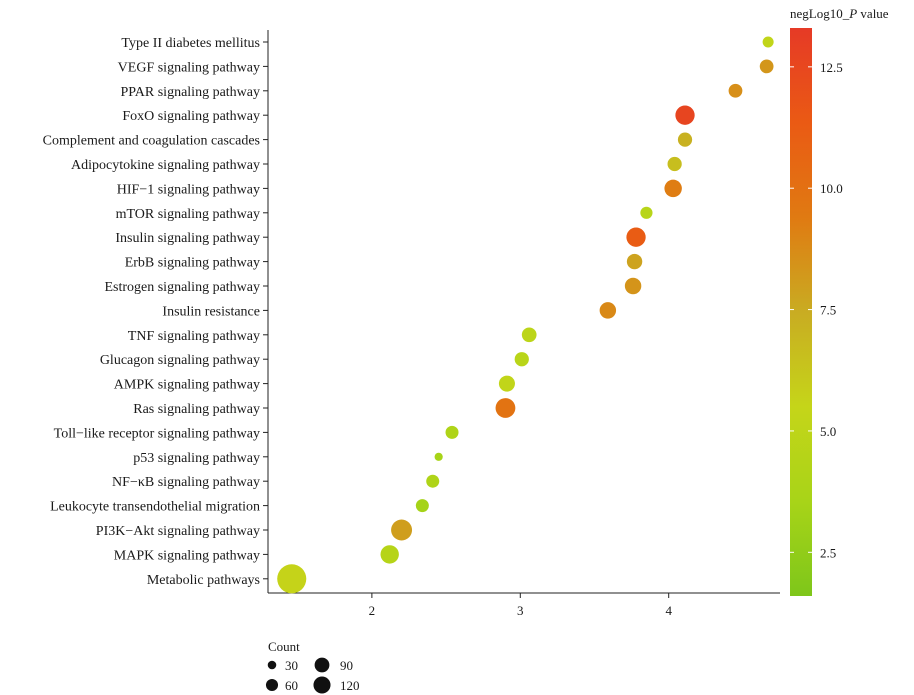  Describe the element at coordinates (350, 685) in the screenshot. I see `legend-size-label: 120` at that location.